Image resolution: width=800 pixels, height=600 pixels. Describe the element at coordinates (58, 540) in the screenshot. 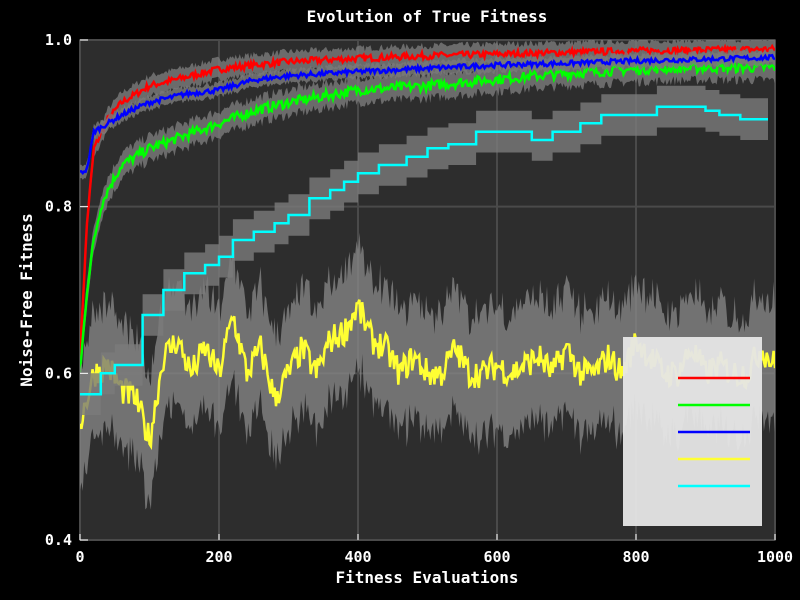

I see `y-tick-label: 0.4` at that location.